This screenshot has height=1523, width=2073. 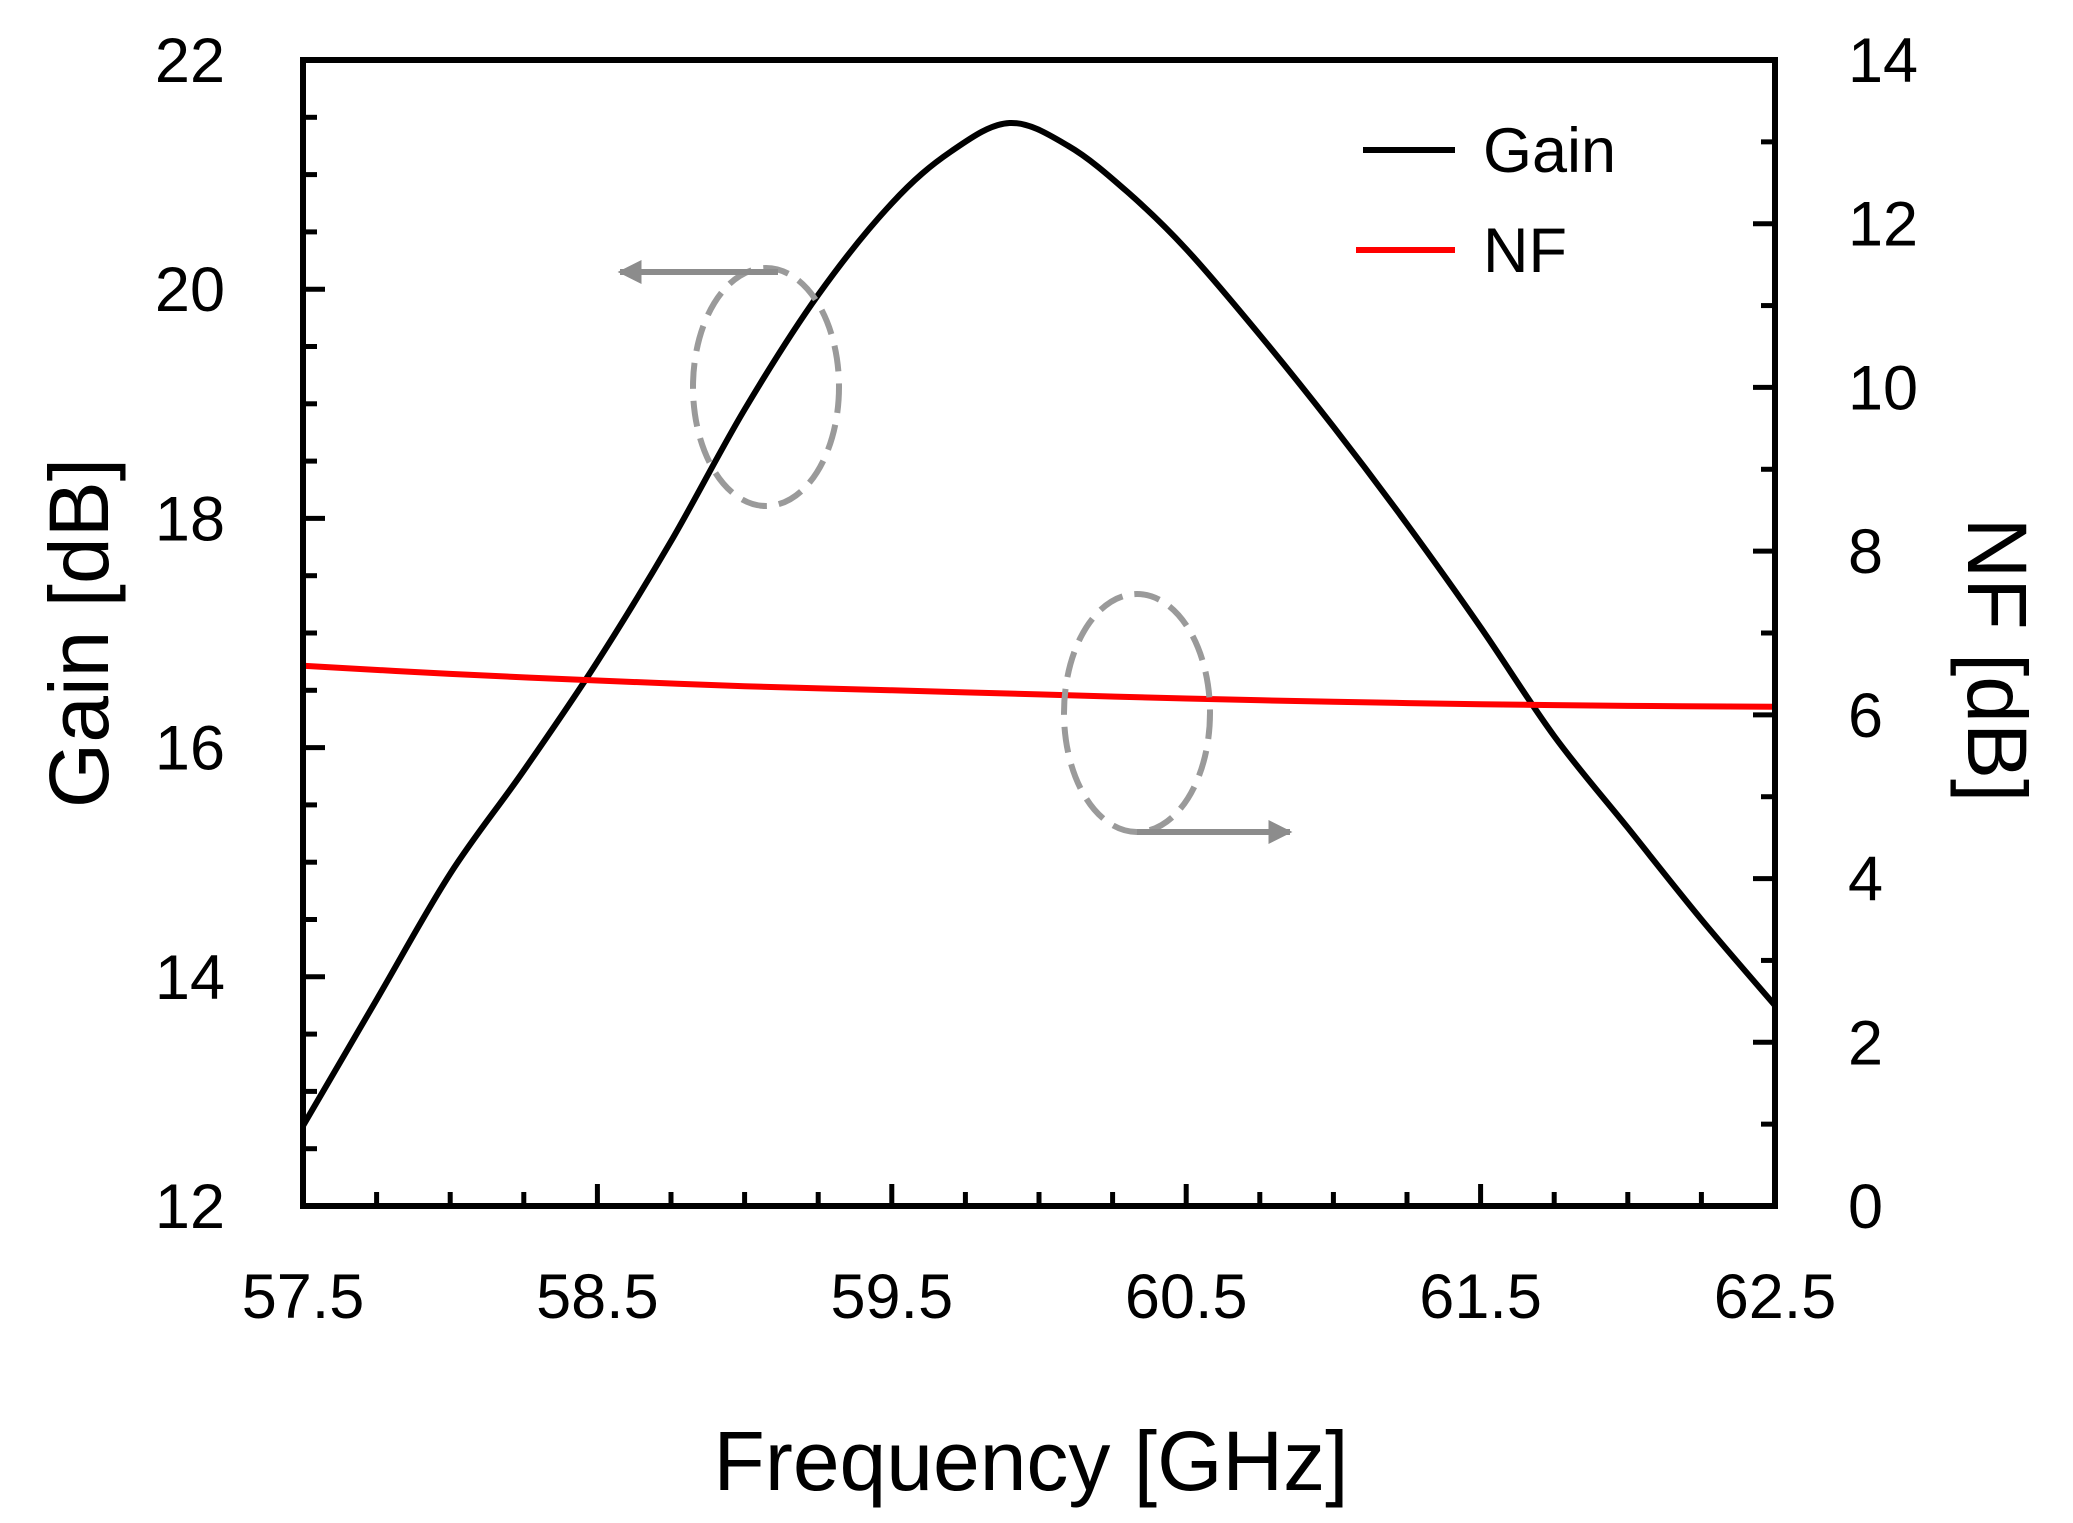 I want to click on x-tick-label: 60.5, so click(x=1186, y=1297).